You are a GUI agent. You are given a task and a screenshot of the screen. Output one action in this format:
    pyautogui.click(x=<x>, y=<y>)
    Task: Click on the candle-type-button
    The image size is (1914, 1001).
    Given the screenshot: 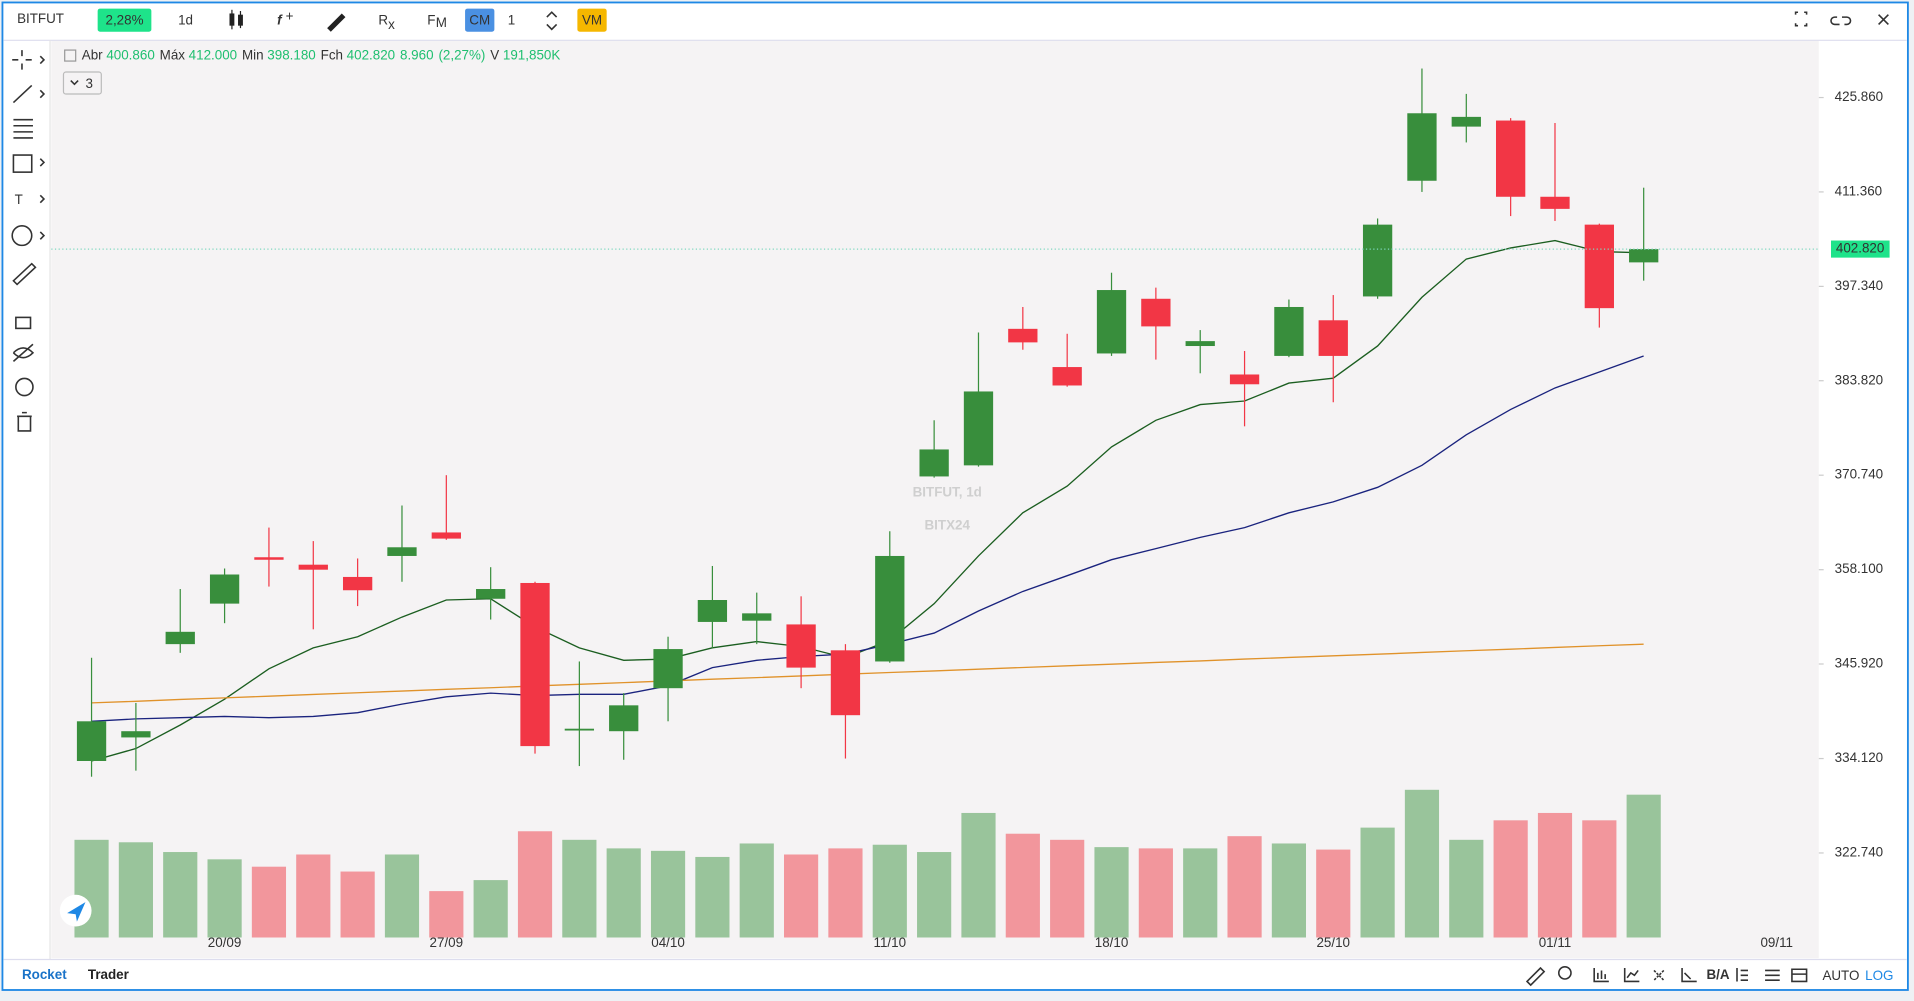 What is the action you would take?
    pyautogui.click(x=236, y=19)
    